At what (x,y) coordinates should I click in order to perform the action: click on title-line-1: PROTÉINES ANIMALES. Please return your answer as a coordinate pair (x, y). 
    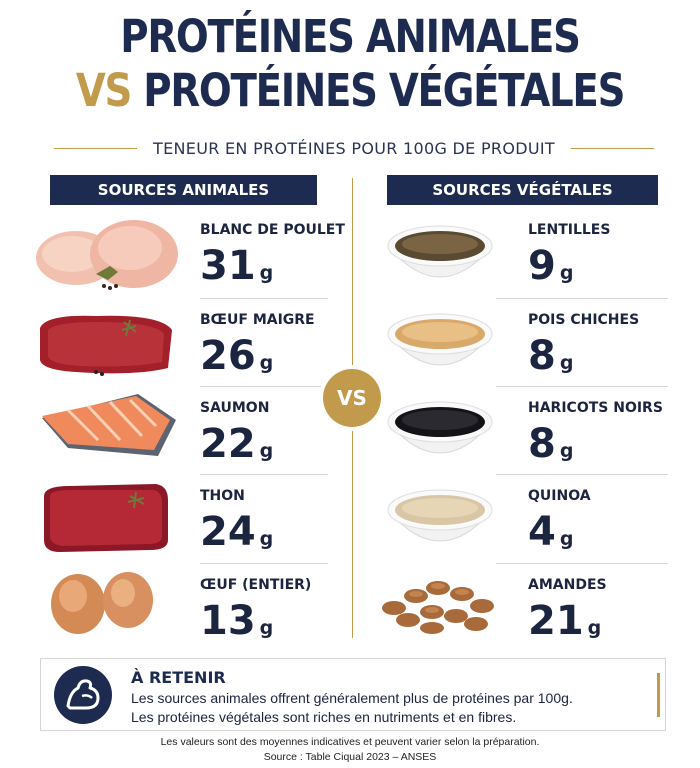
    Looking at the image, I should click on (350, 36).